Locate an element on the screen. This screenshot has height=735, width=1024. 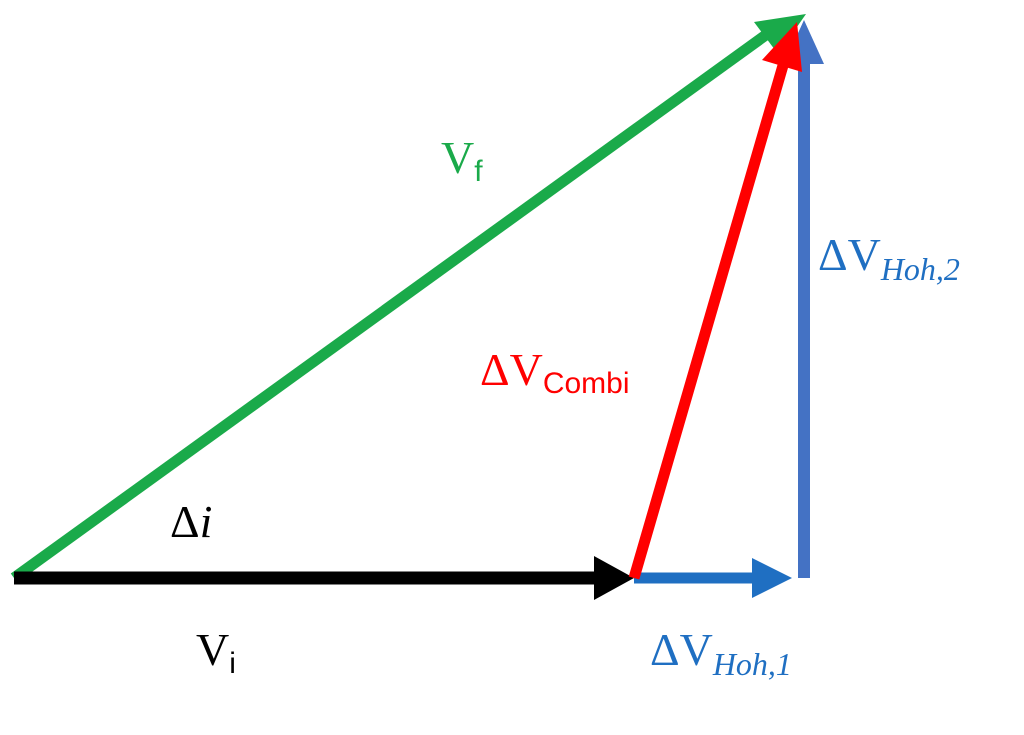
hoh2-label: ΔVHoh,2 is located at coordinates (889, 258).